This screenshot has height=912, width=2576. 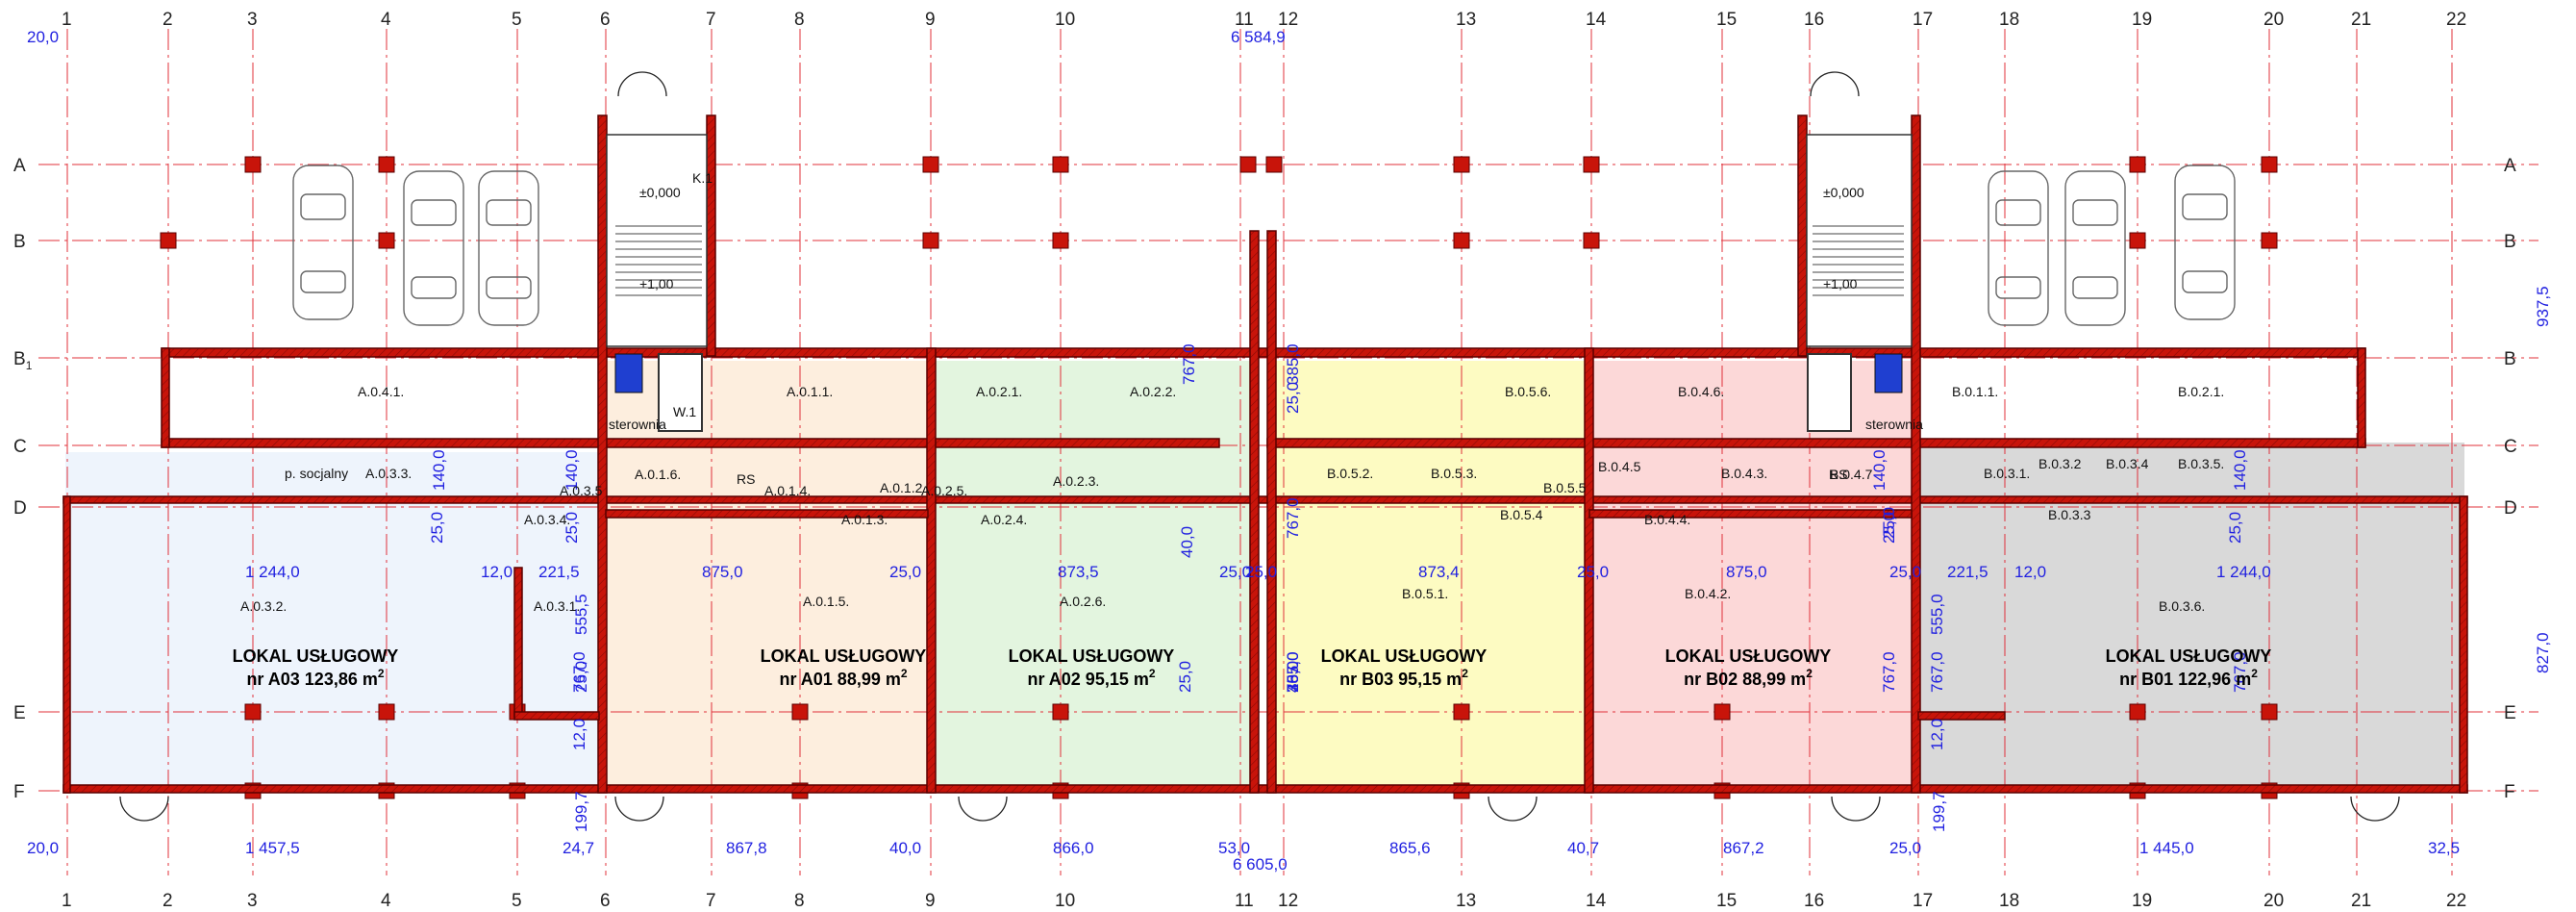 I want to click on stair-level-label: ±0,000, so click(x=1843, y=193).